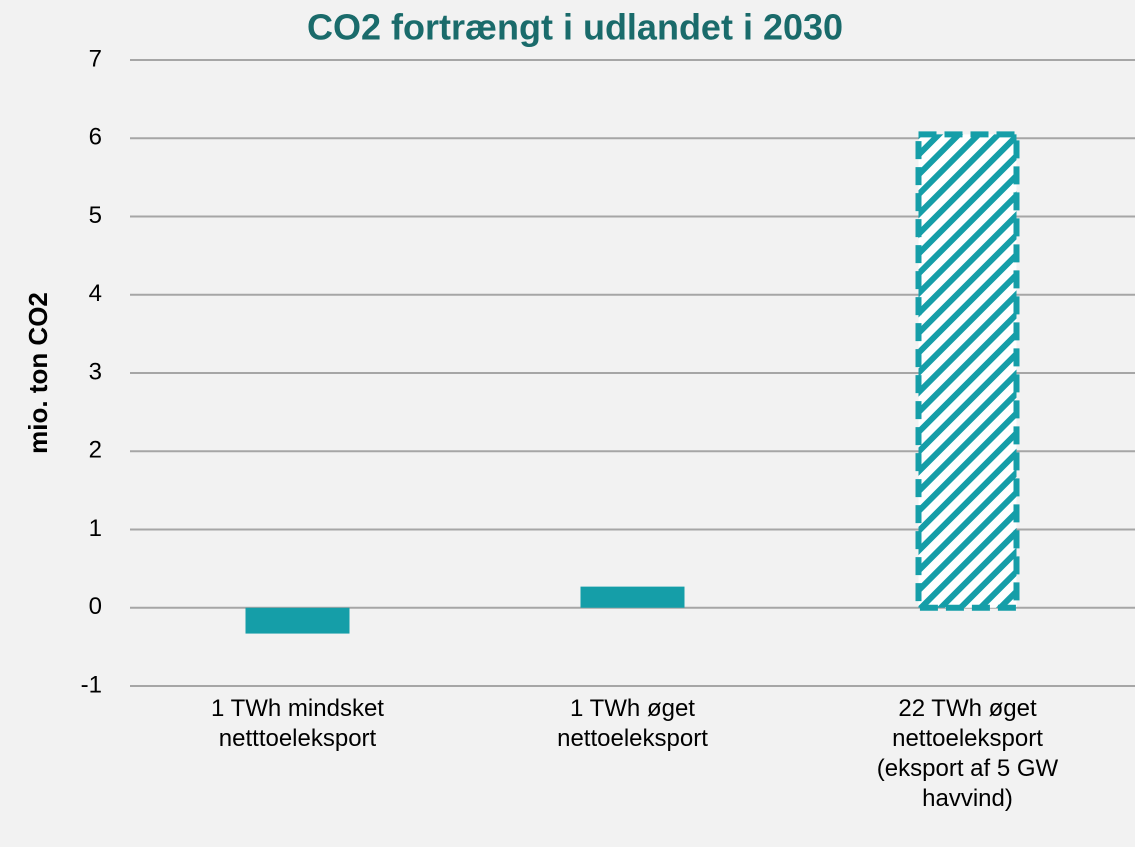  Describe the element at coordinates (575, 27) in the screenshot. I see `chart-title: CO2 fortrængt i udlandet i 2030` at that location.